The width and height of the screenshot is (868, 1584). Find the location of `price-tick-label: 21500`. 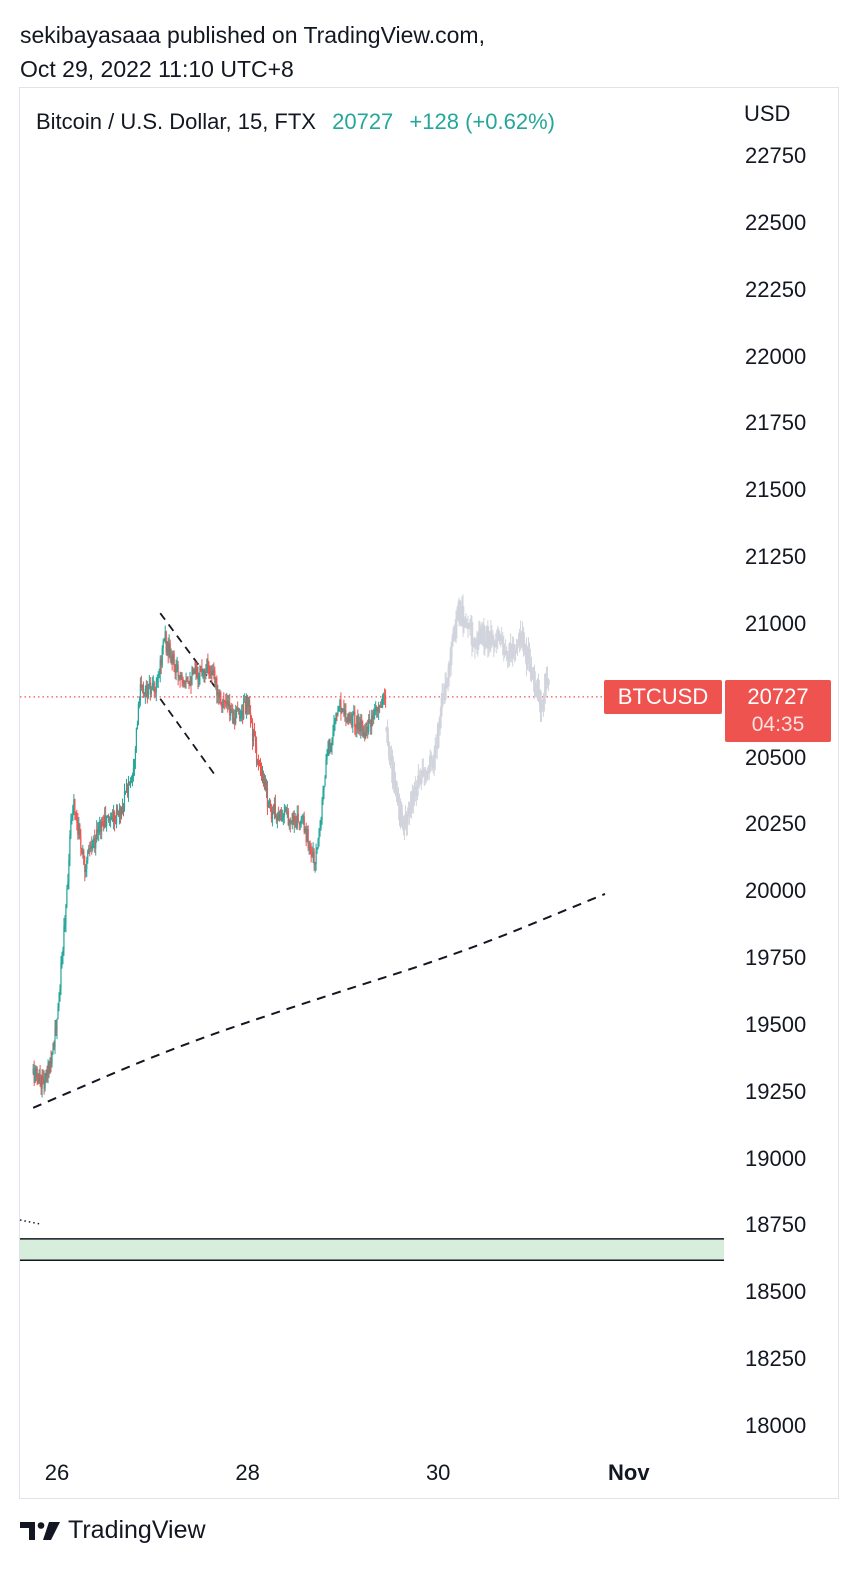

price-tick-label: 21500 is located at coordinates (776, 490).